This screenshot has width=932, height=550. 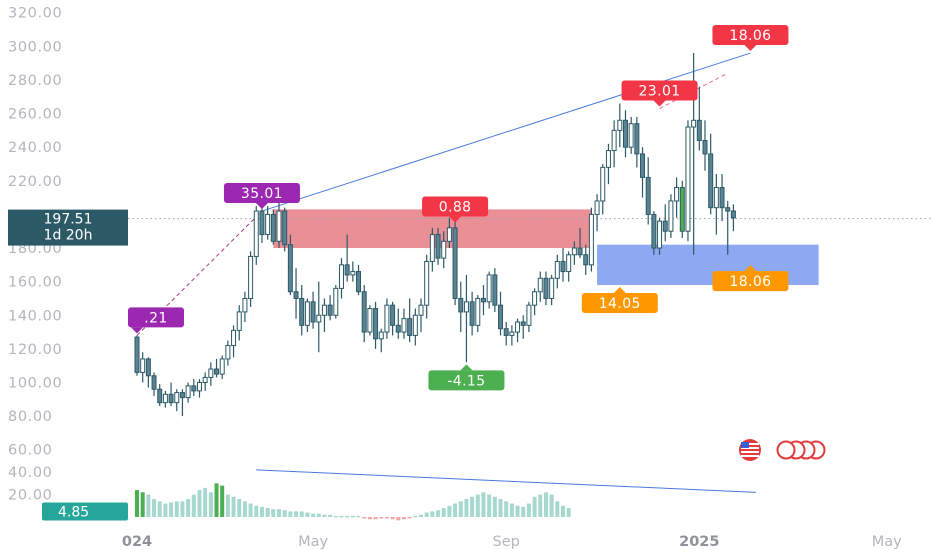 I want to click on current-price-box, so click(x=68, y=227).